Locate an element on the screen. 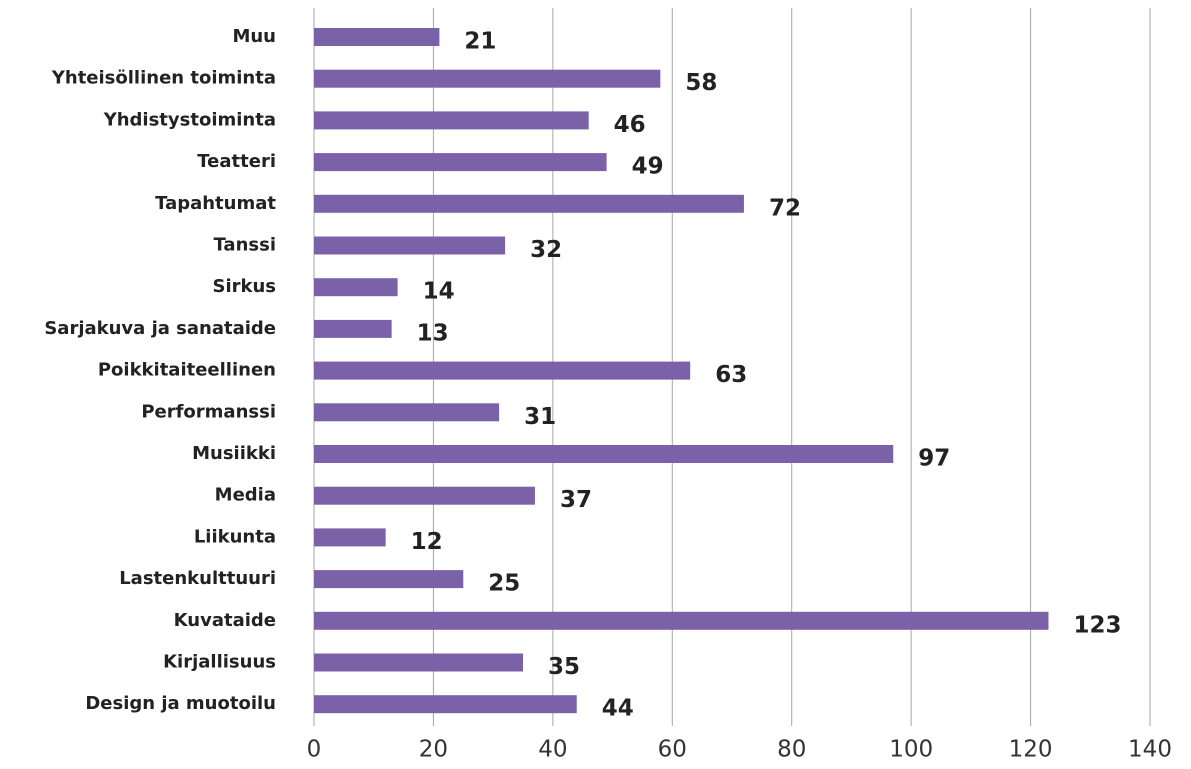 The image size is (1191, 769). y-tick-label: Sirkus is located at coordinates (244, 286).